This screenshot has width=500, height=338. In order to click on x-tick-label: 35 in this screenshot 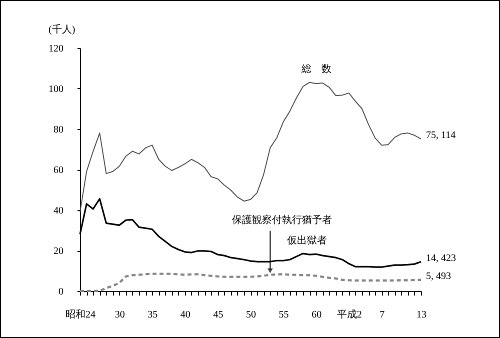, I will do `click(153, 315)`.